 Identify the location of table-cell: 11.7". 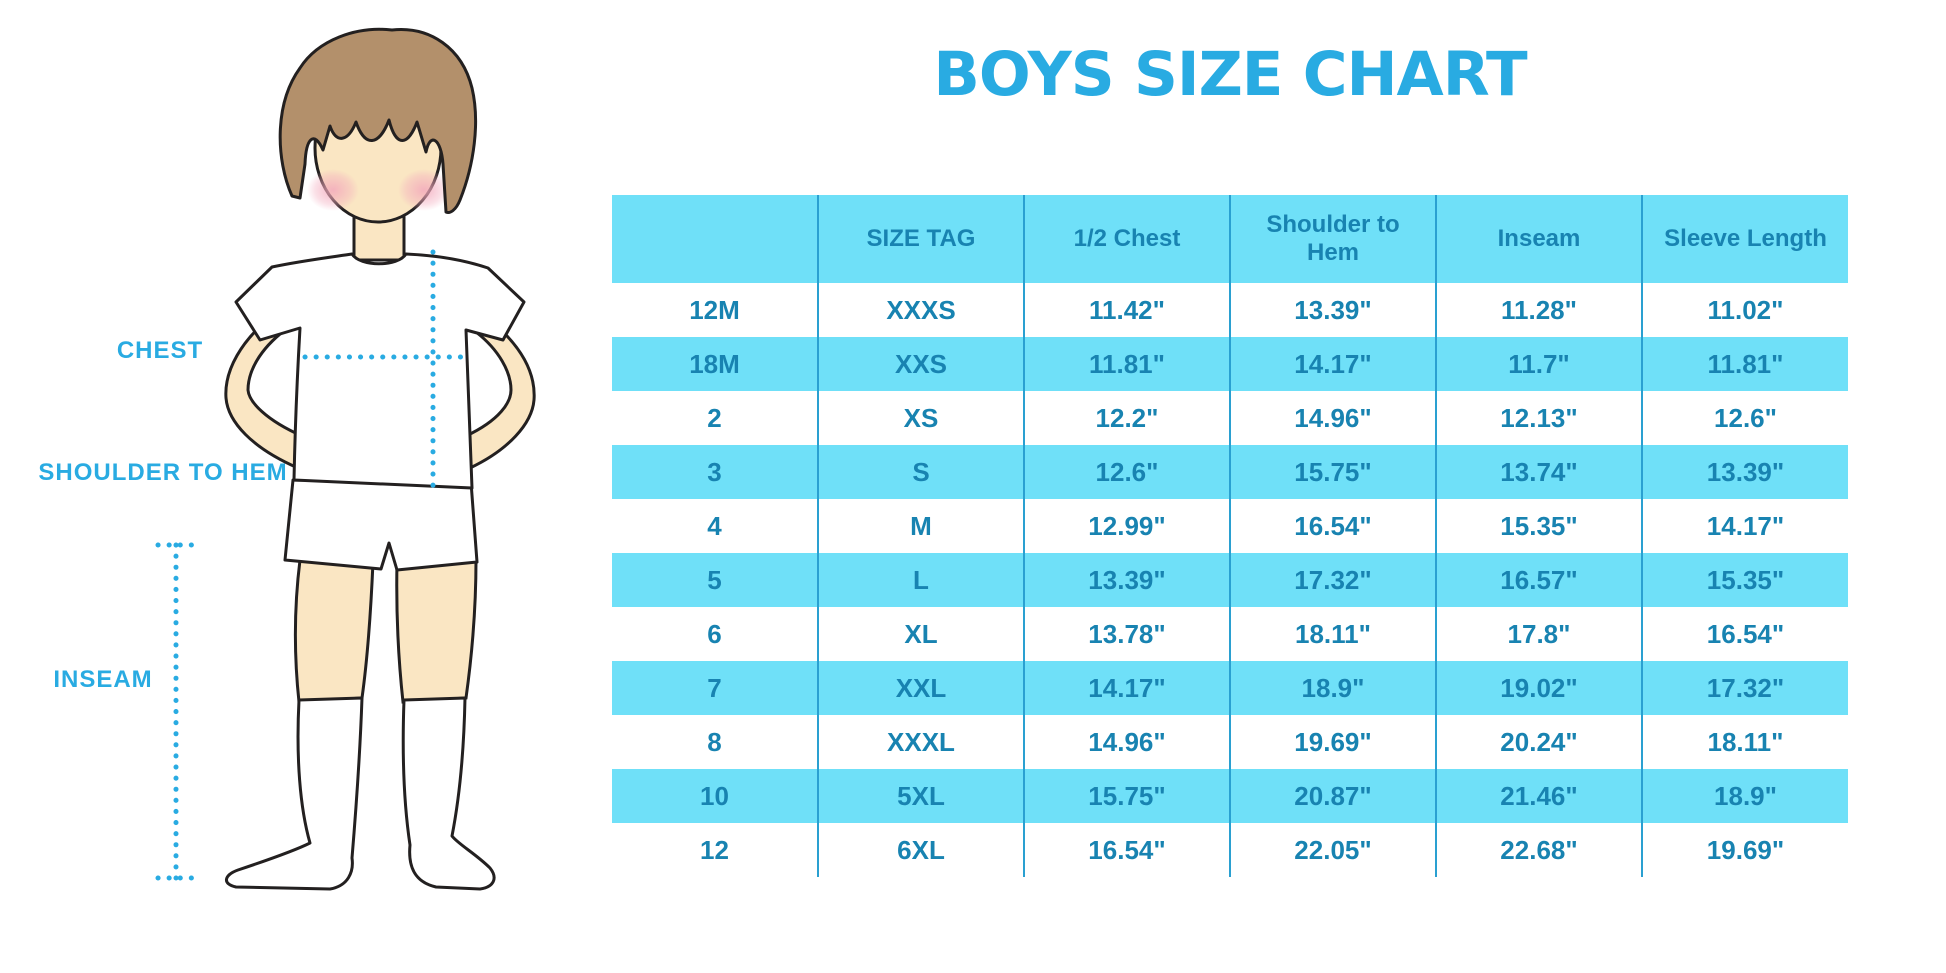
(1538, 364).